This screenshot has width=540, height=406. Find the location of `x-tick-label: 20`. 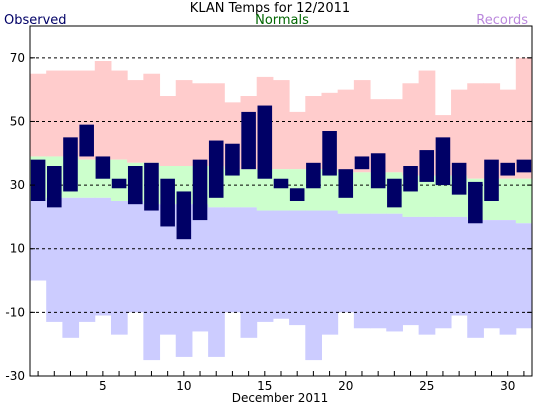

x-tick-label: 20 is located at coordinates (345, 386).